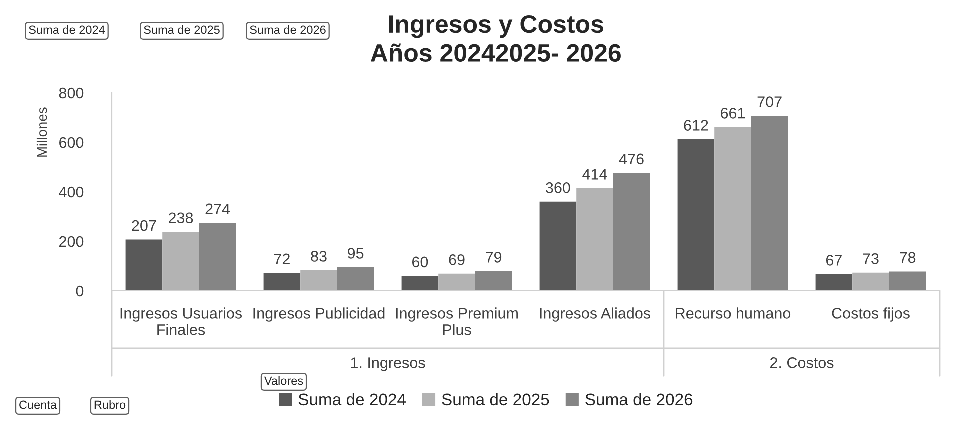  Describe the element at coordinates (631, 159) in the screenshot. I see `data-label: 476` at that location.